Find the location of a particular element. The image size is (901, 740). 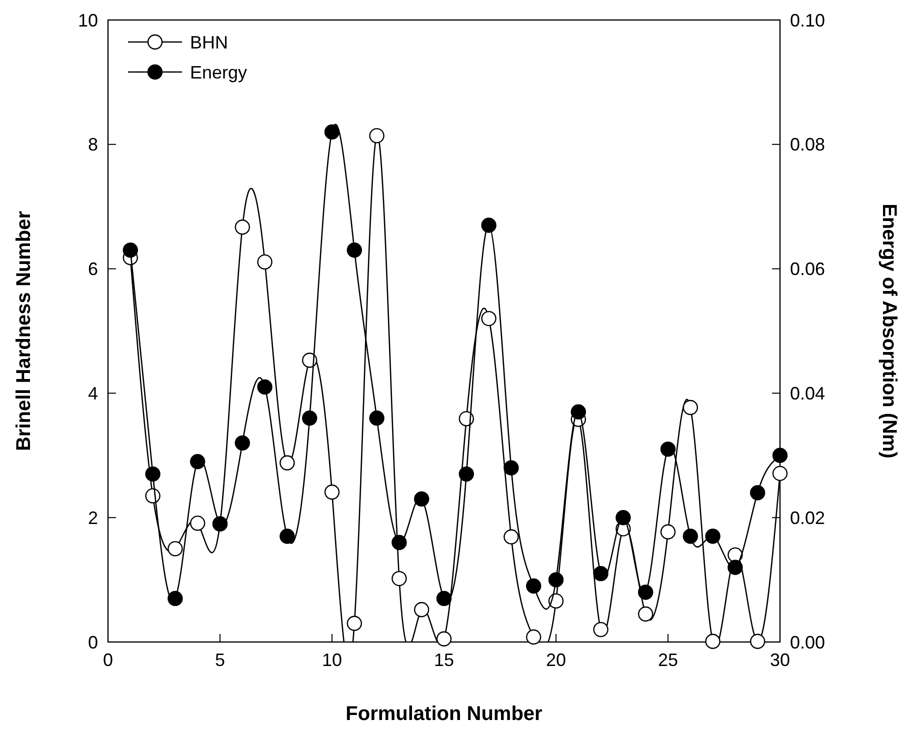

y-tick-label: 8 is located at coordinates (93, 144).